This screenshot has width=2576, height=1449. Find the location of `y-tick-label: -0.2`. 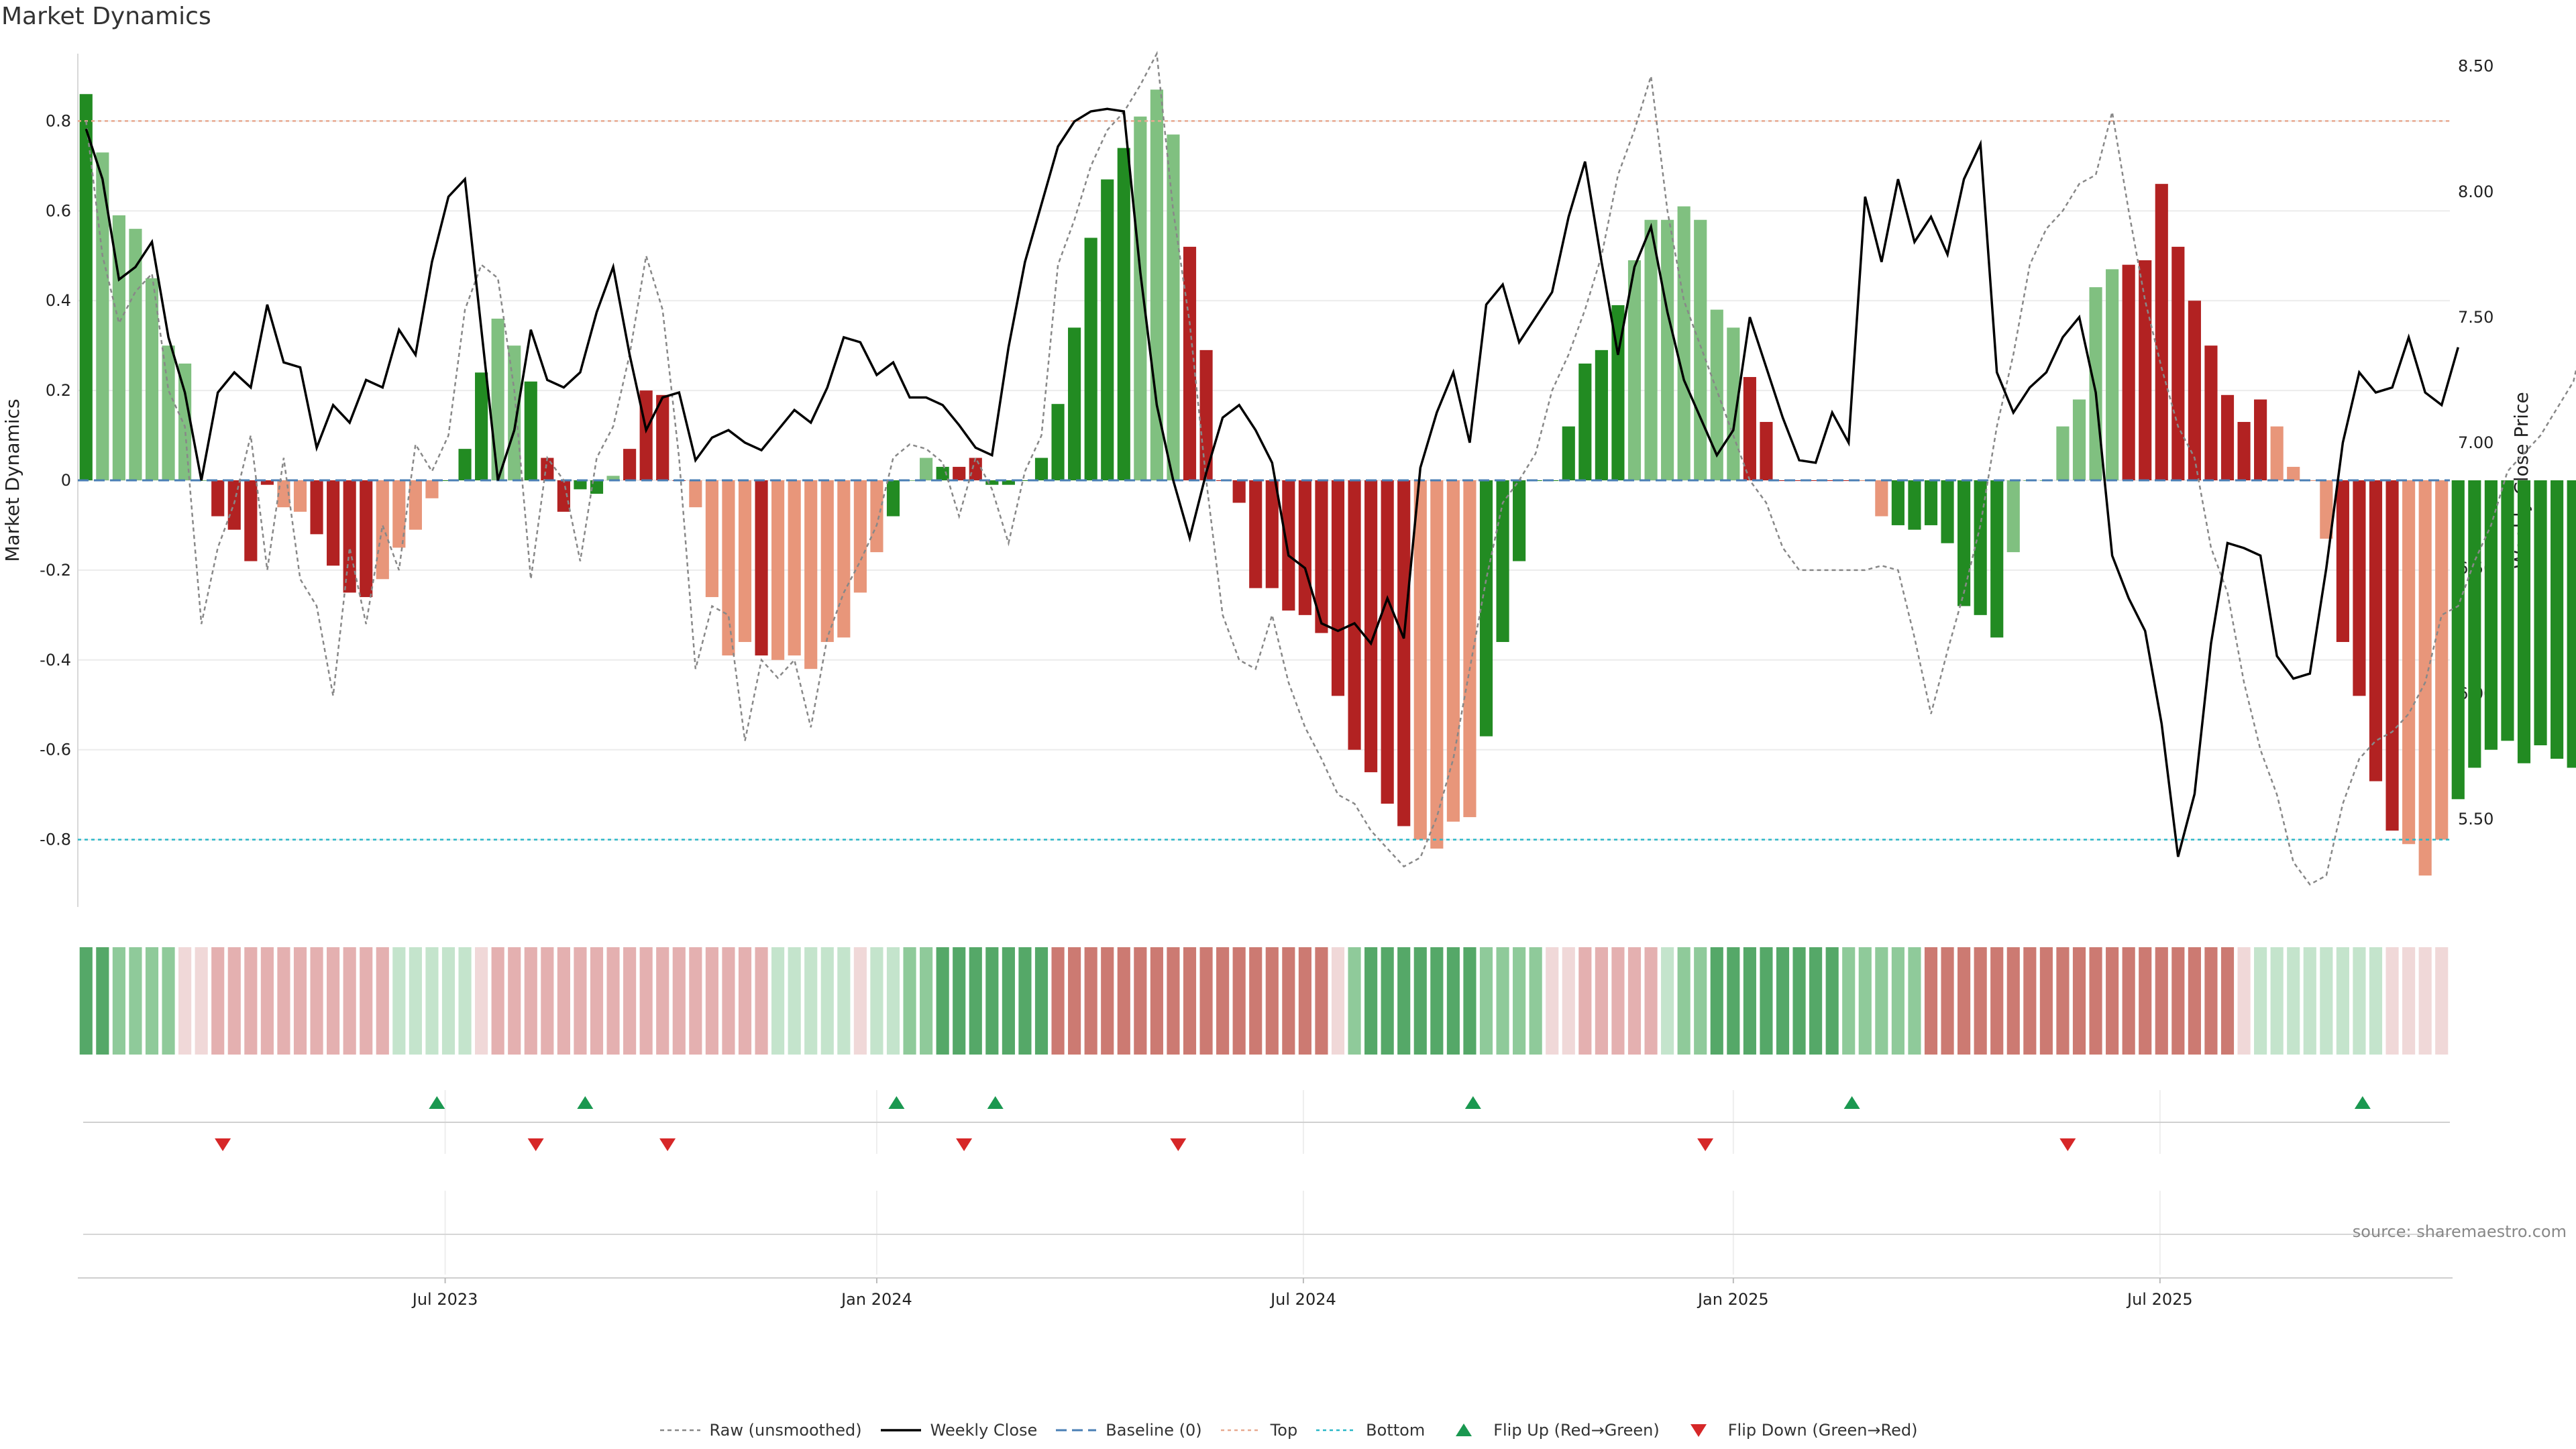

y-tick-label: -0.2 is located at coordinates (55, 570).